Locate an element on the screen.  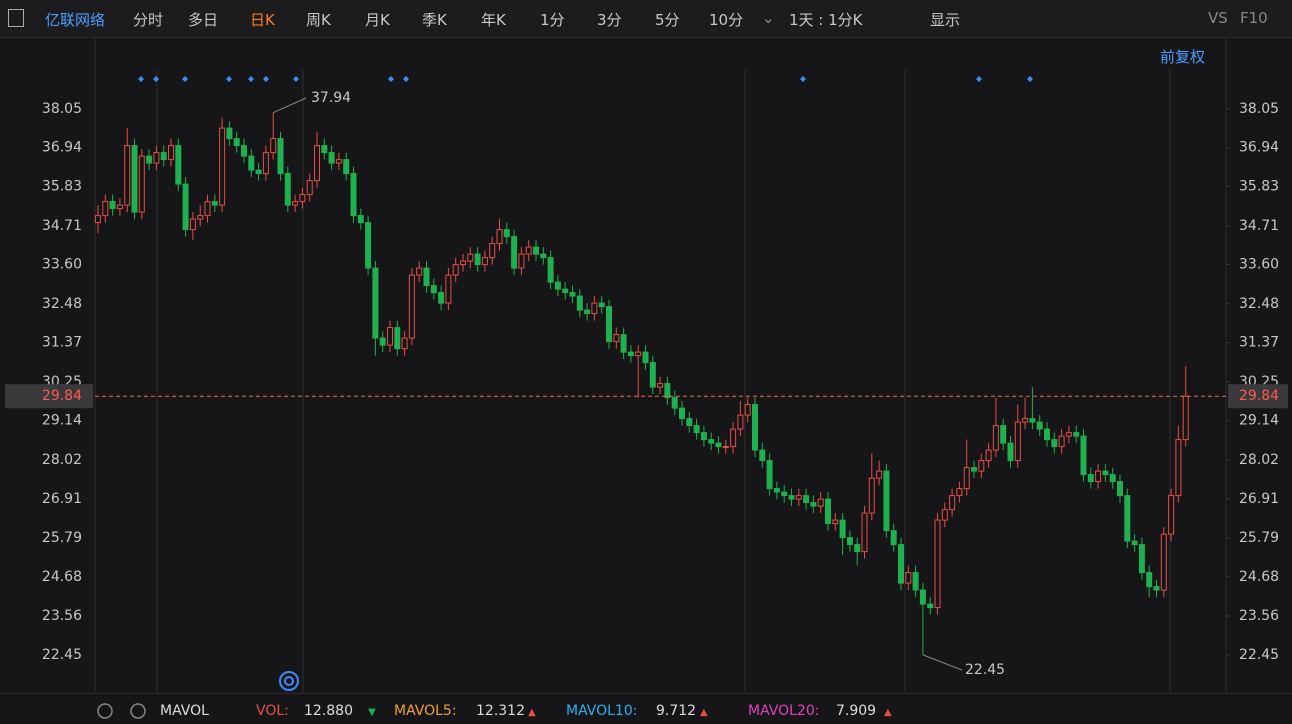
y-tick-label: 32.48 is located at coordinates (62, 304).